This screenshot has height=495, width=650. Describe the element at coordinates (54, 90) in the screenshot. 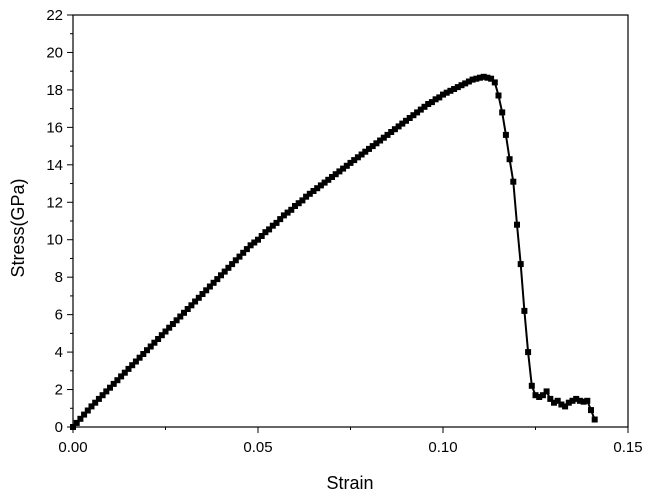

I see `y-tick-label: 18` at that location.